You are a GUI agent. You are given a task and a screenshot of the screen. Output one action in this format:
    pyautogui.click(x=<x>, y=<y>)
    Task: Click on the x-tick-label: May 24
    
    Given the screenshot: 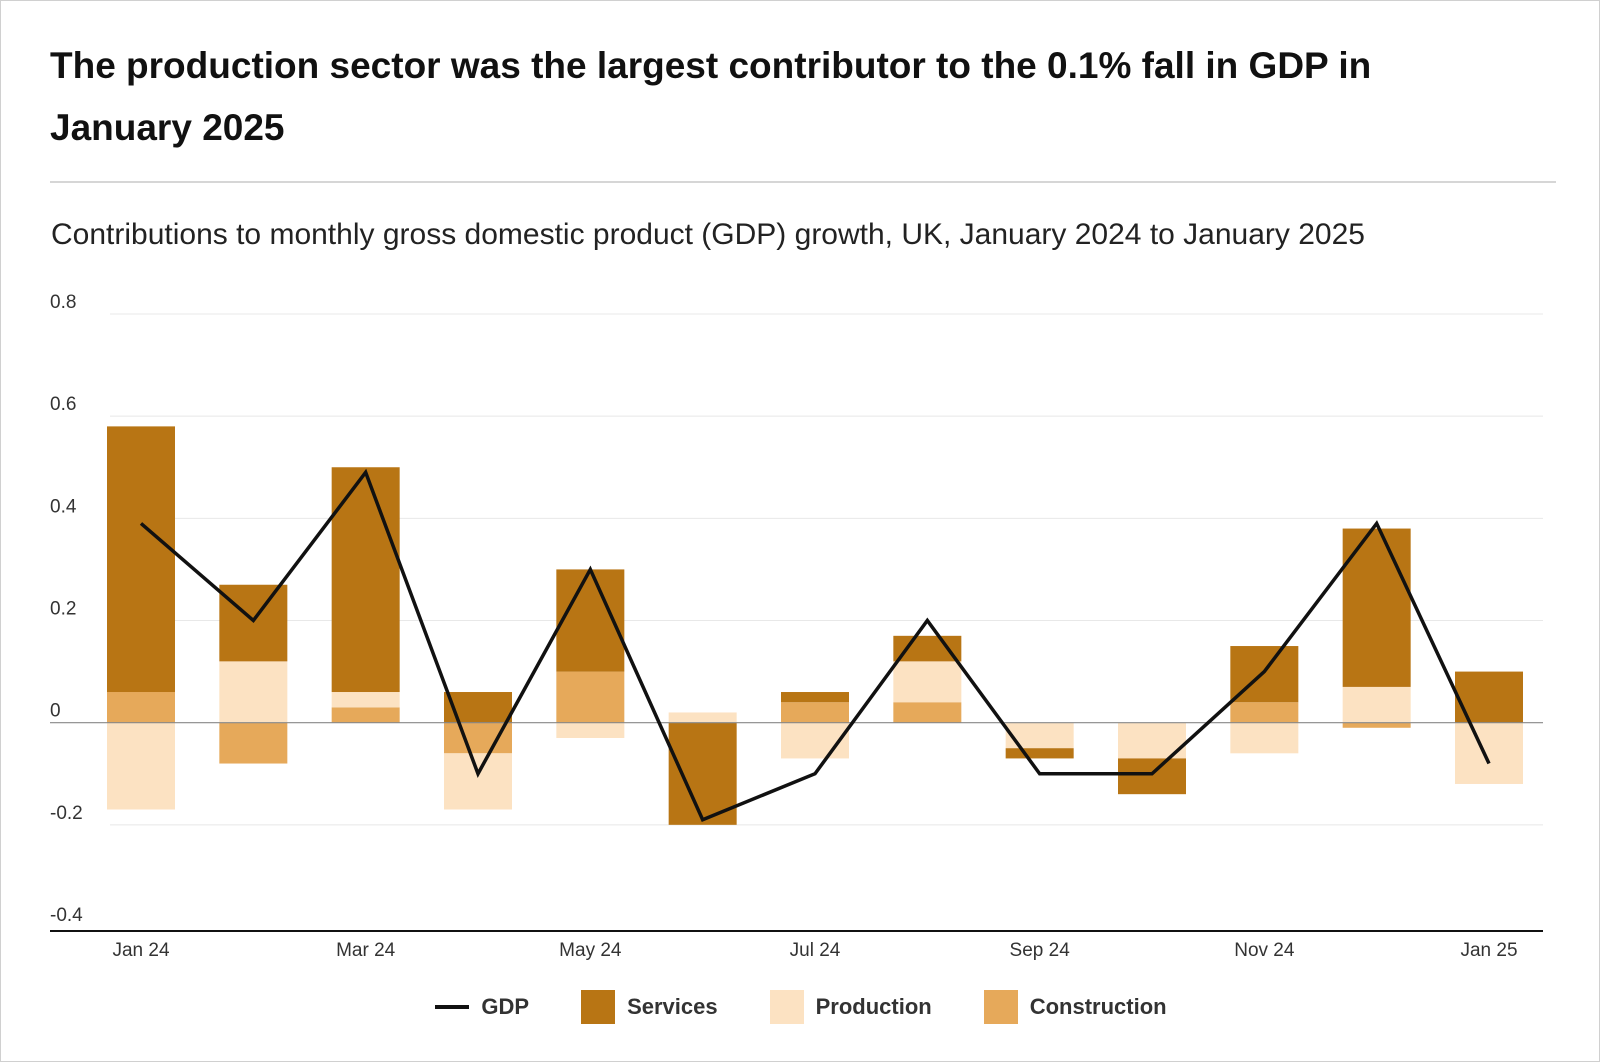 What is the action you would take?
    pyautogui.click(x=590, y=950)
    